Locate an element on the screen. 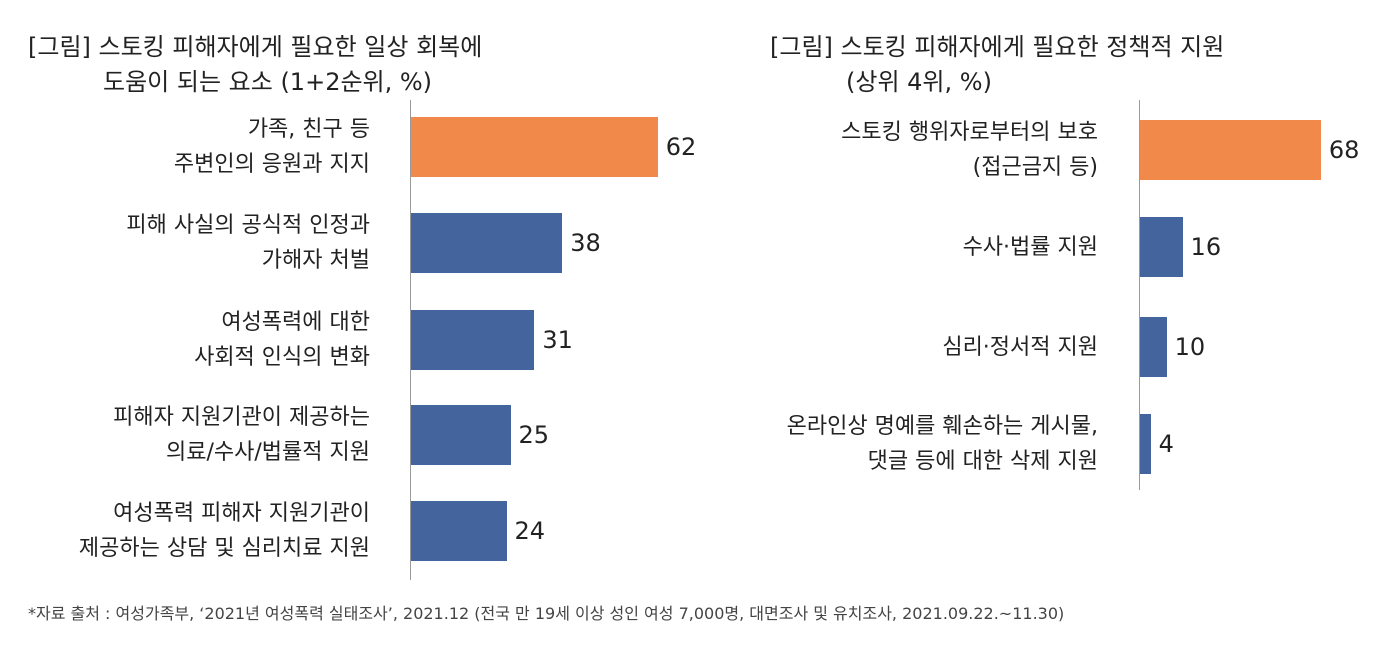 The height and width of the screenshot is (652, 1394). category-label-line: 스토킹 행위자로부터의 보호 is located at coordinates (969, 132).